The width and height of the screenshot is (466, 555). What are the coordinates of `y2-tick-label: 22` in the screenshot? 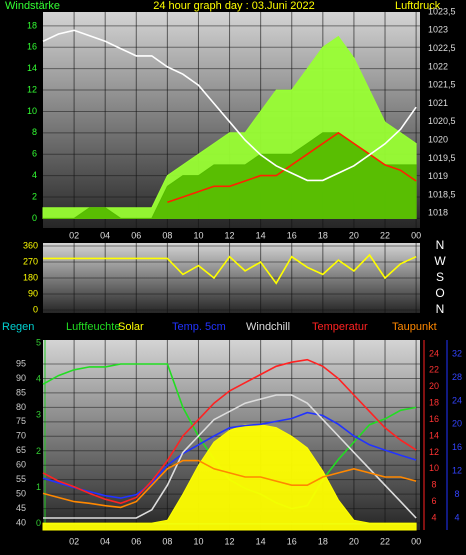 It's located at (434, 370).